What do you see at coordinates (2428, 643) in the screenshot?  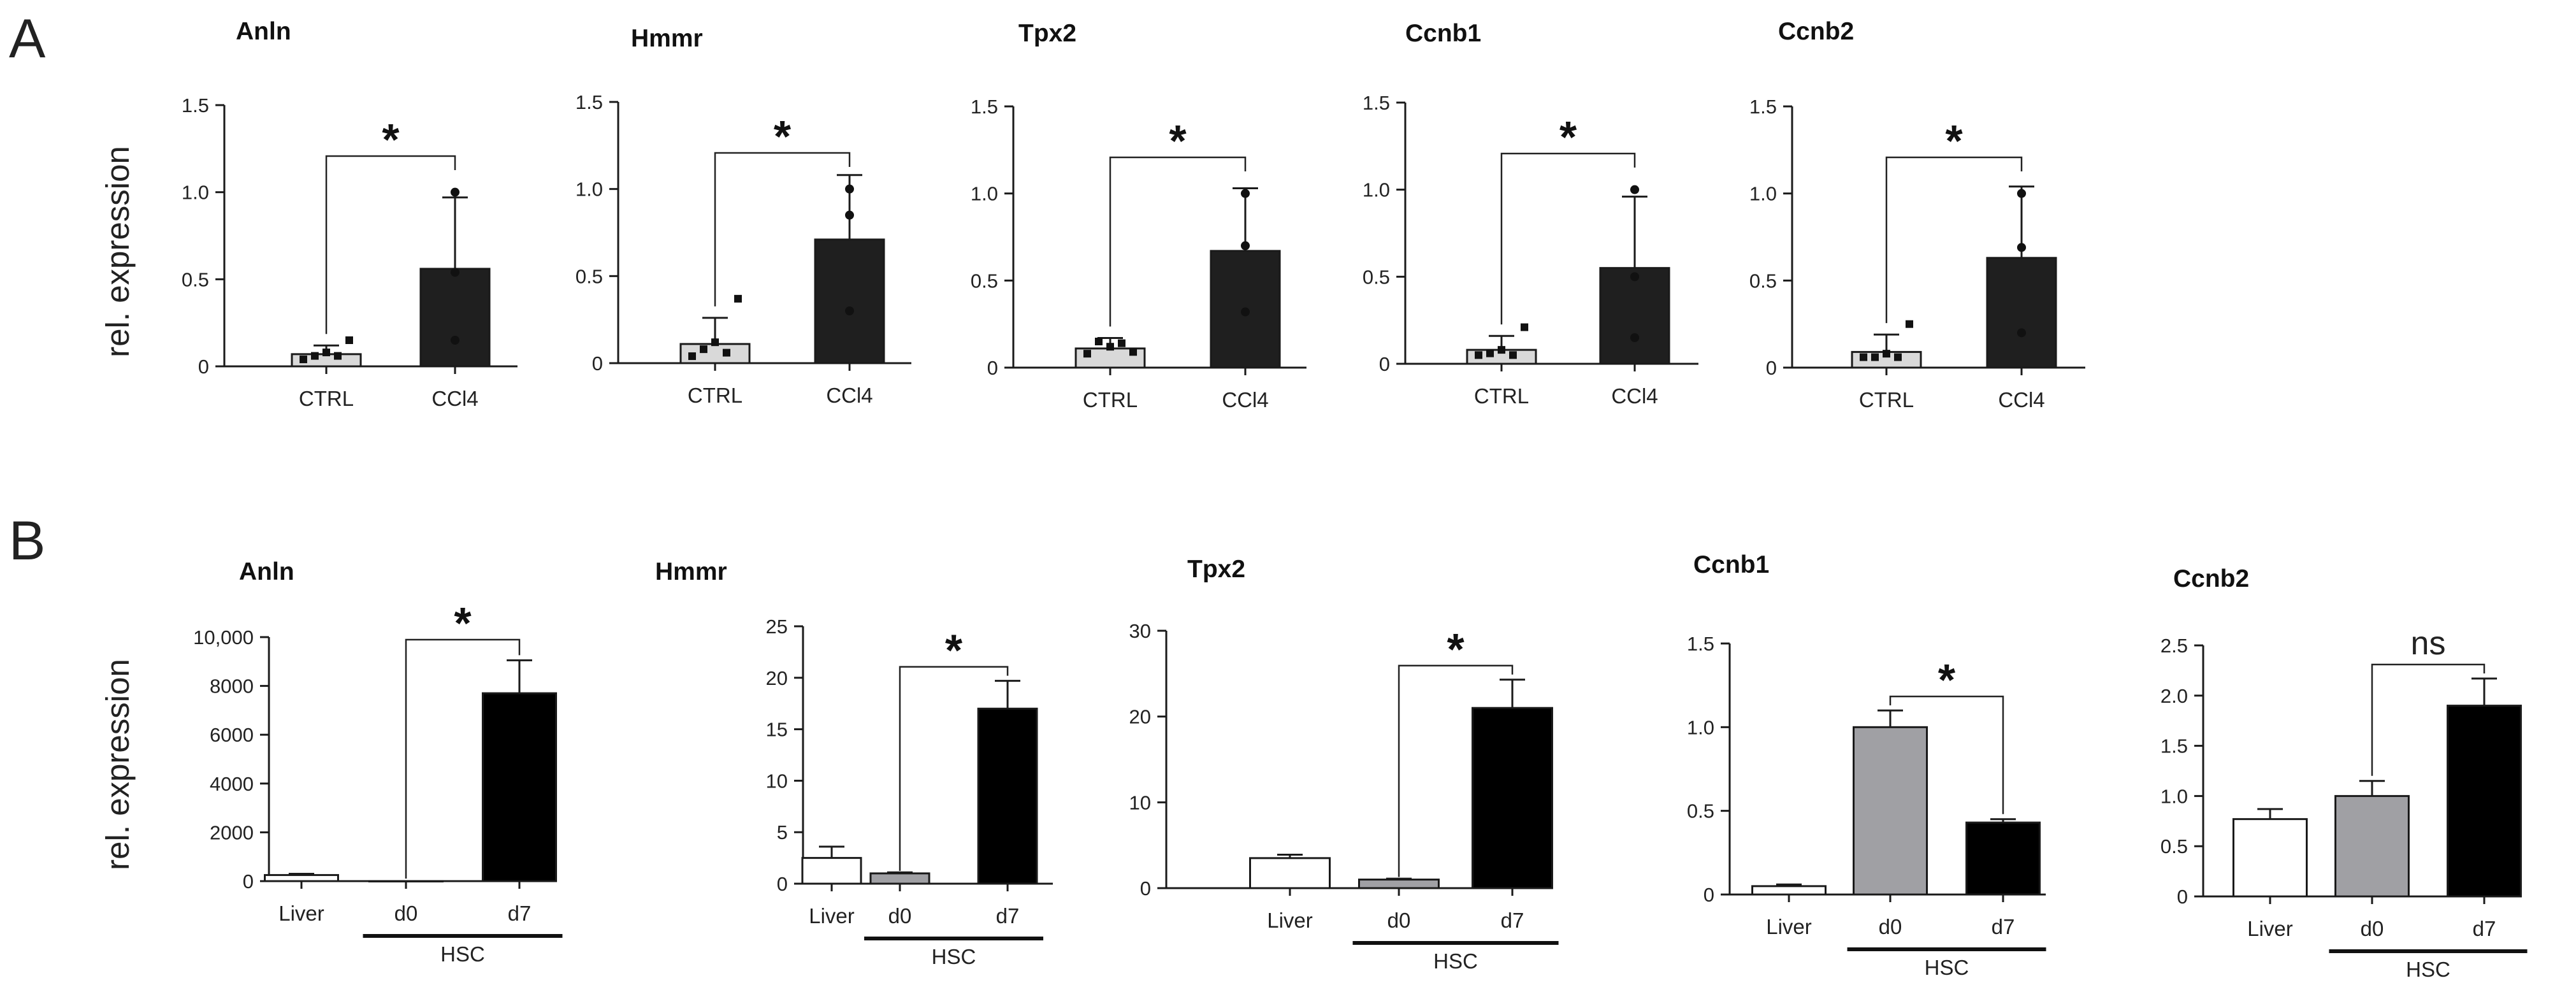 I see `significance-label-b-ccnb2: ns` at bounding box center [2428, 643].